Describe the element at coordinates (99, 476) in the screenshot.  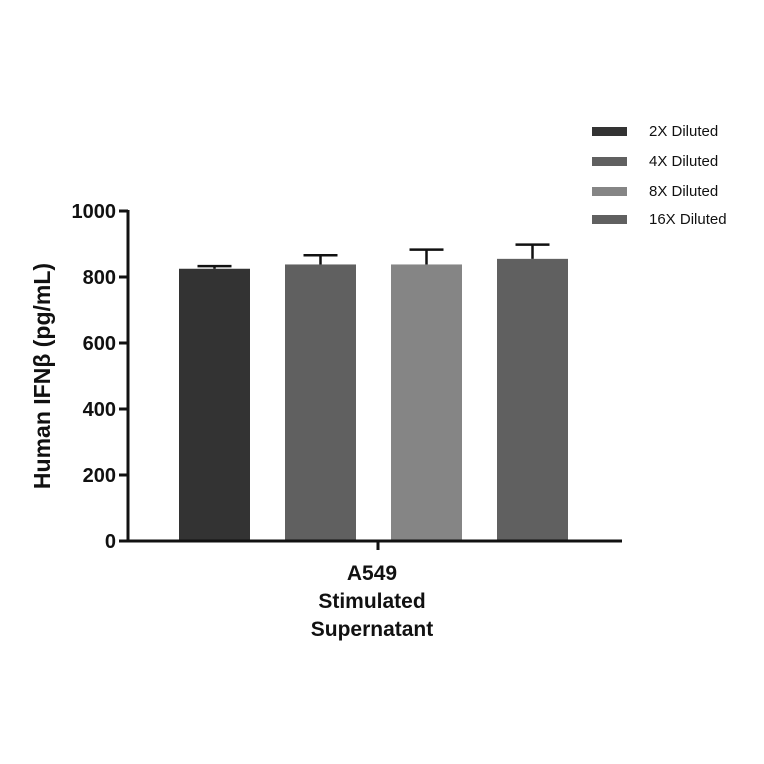
I see `y-tick-label-1: 200` at that location.